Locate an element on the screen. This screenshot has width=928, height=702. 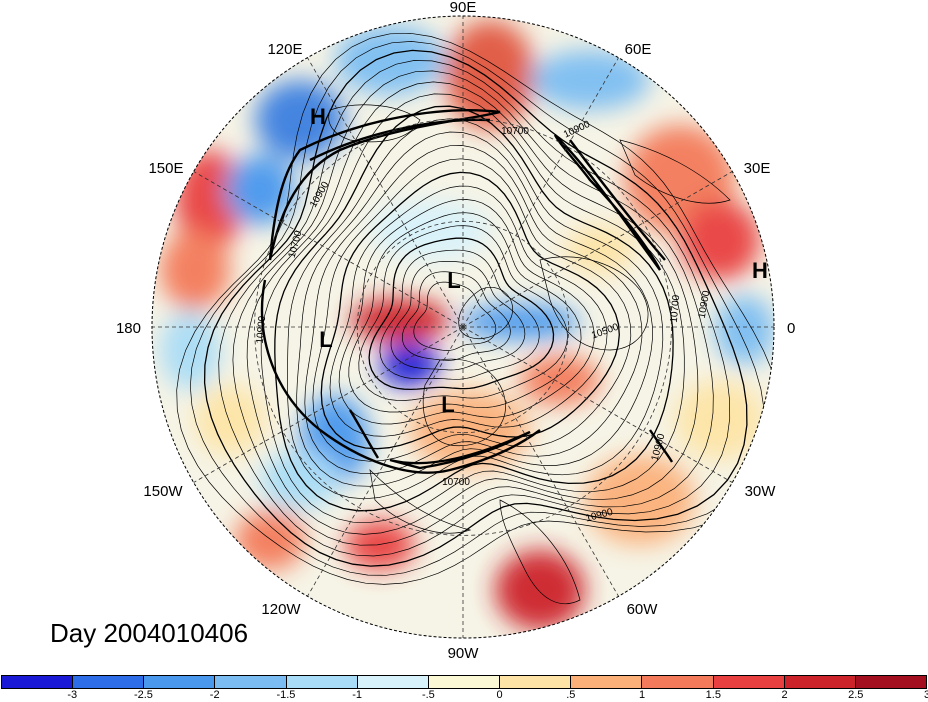
latitude-circle is located at coordinates (463, 327).